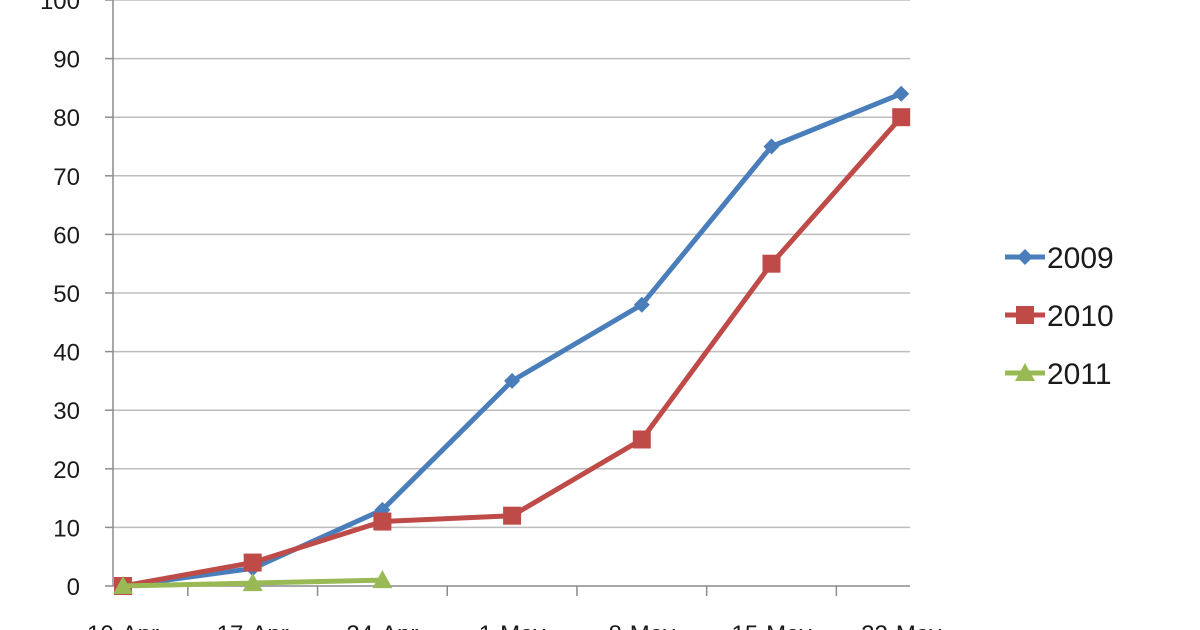 The image size is (1200, 630). Describe the element at coordinates (60, 7) in the screenshot. I see `y-tick-label: 100` at that location.